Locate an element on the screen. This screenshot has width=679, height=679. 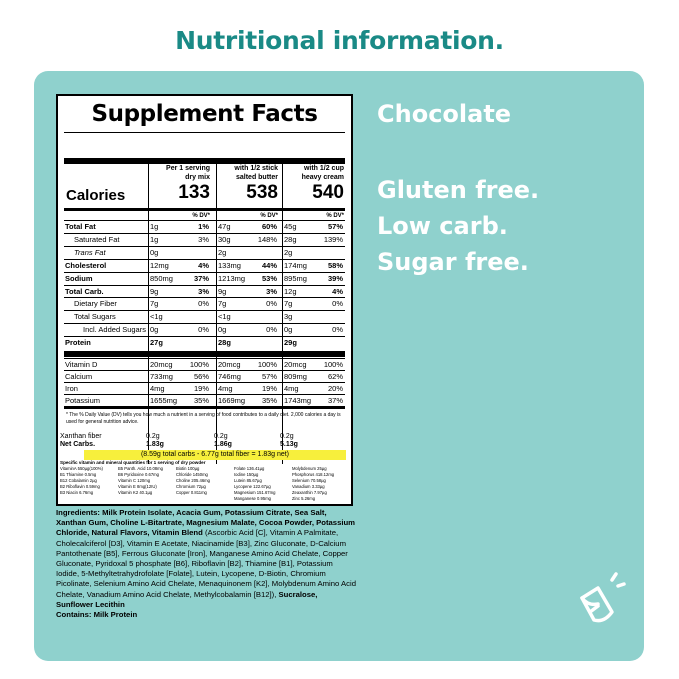
col-head-cream: with 1/2 cup heavy cream is located at coordinates (322, 173).